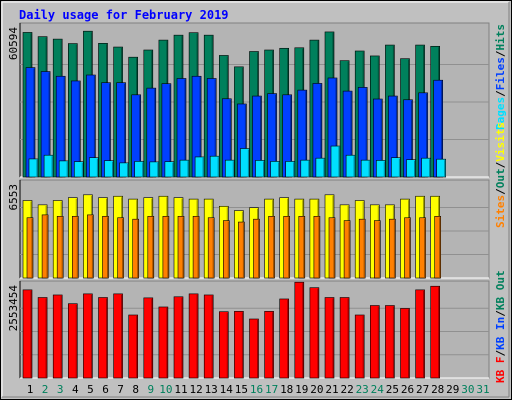 The width and height of the screenshot is (512, 400). I want to click on y-tick-labels: 60594 6553 2553454, so click(13, 179).